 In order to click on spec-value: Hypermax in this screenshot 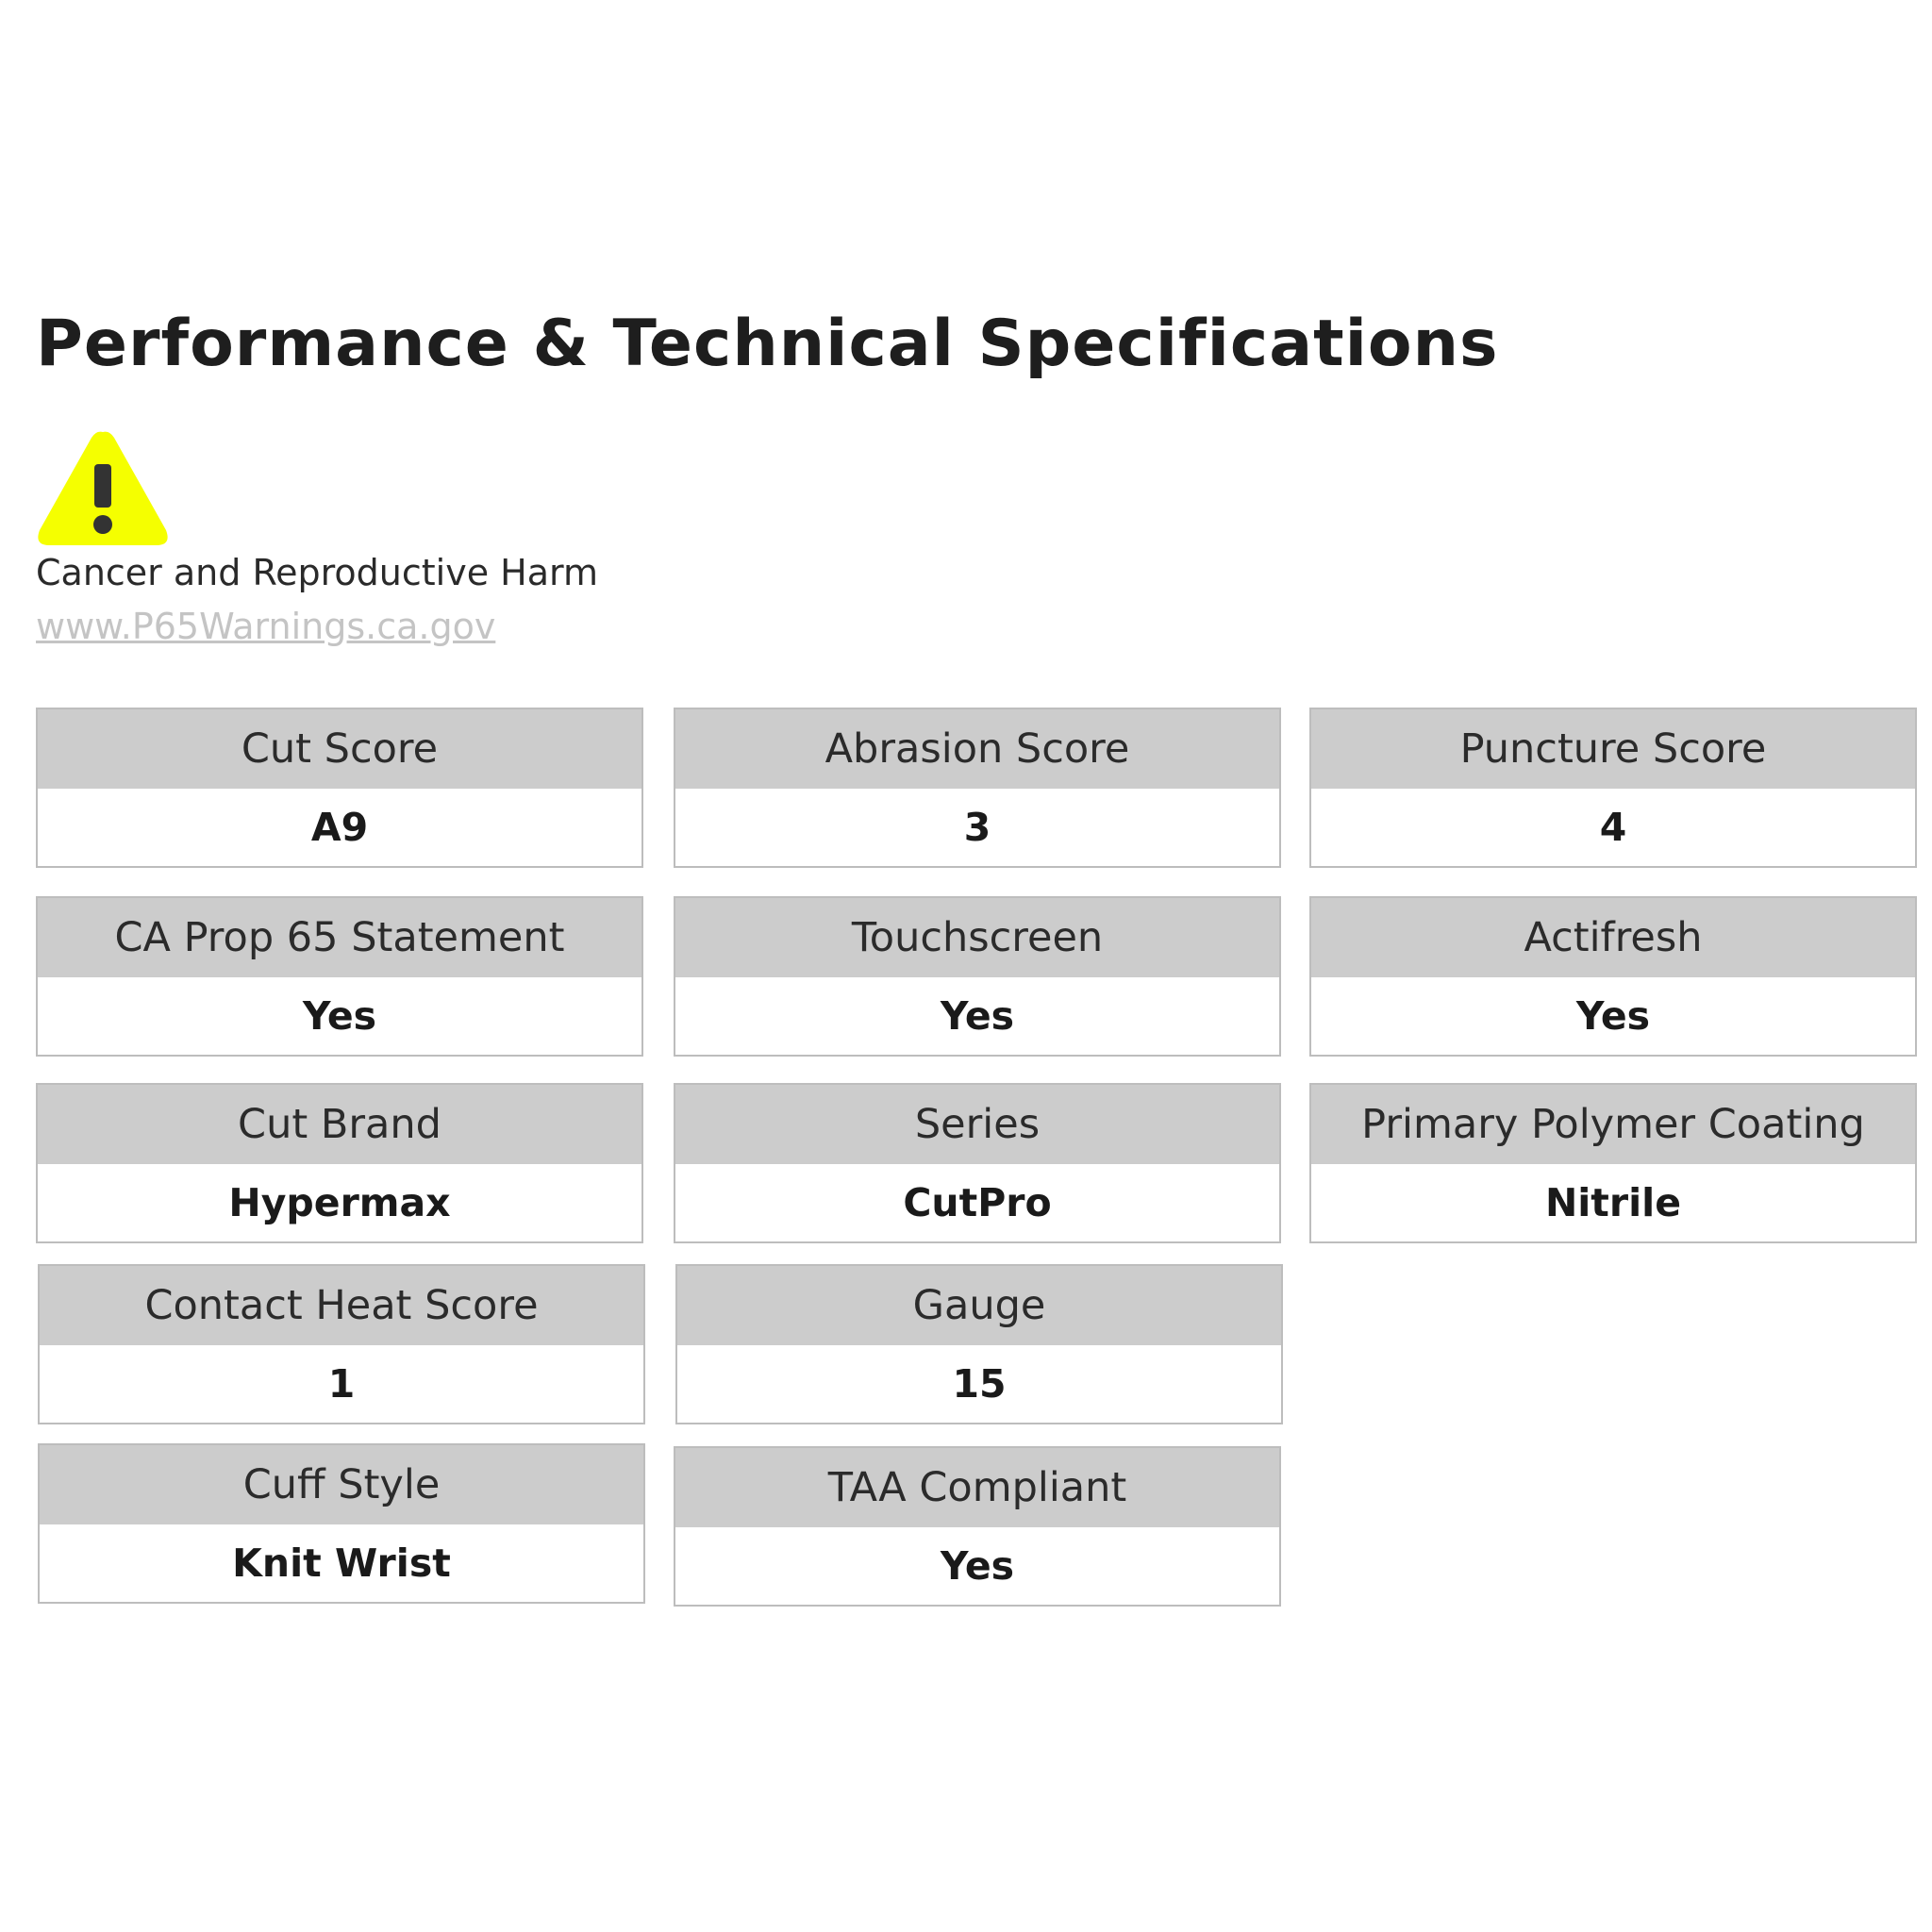, I will do `click(339, 1202)`.